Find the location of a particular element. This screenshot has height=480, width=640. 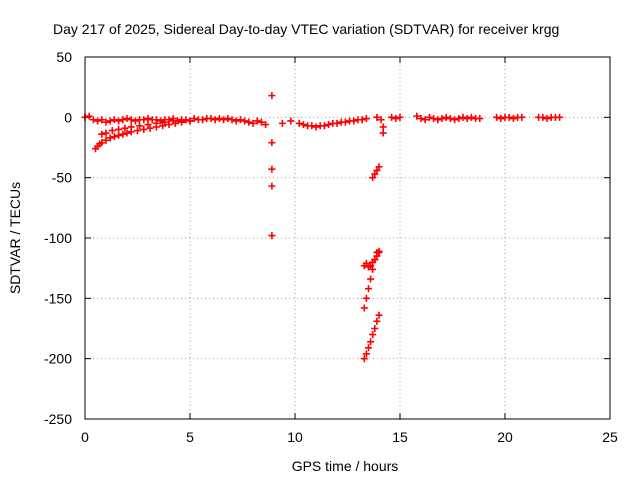

y-tick-label: -150 is located at coordinates (58, 298).